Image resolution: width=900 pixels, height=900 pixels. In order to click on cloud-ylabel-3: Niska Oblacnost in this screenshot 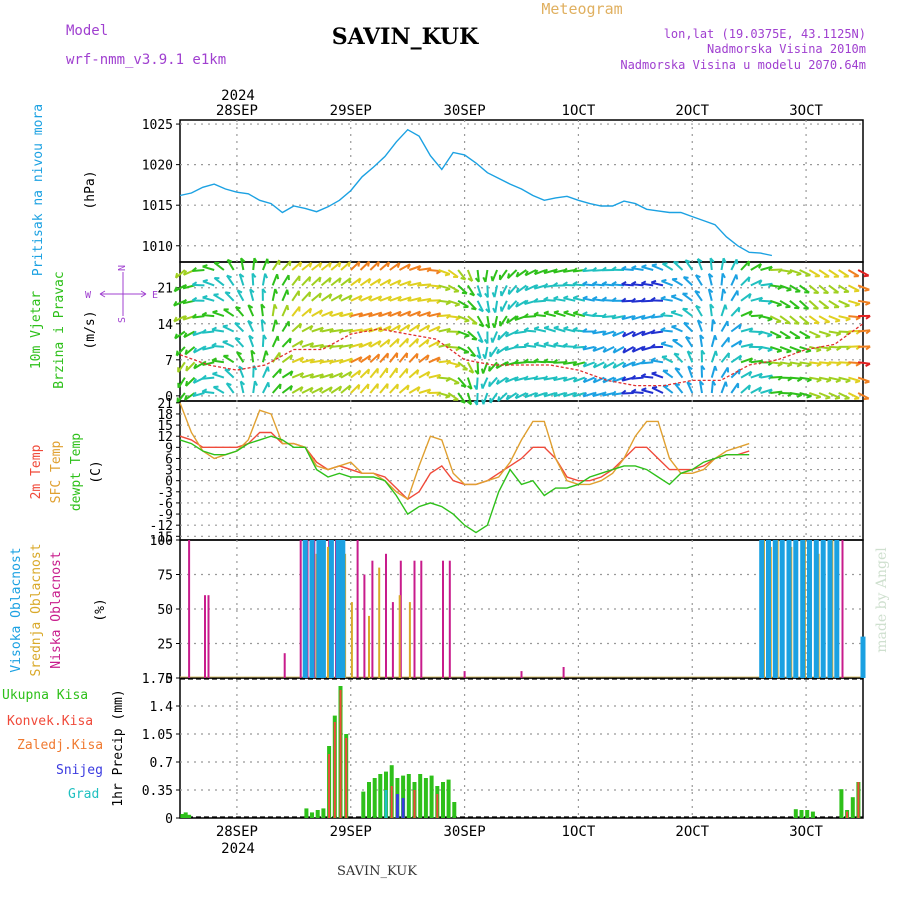, I will do `click(56, 609)`.